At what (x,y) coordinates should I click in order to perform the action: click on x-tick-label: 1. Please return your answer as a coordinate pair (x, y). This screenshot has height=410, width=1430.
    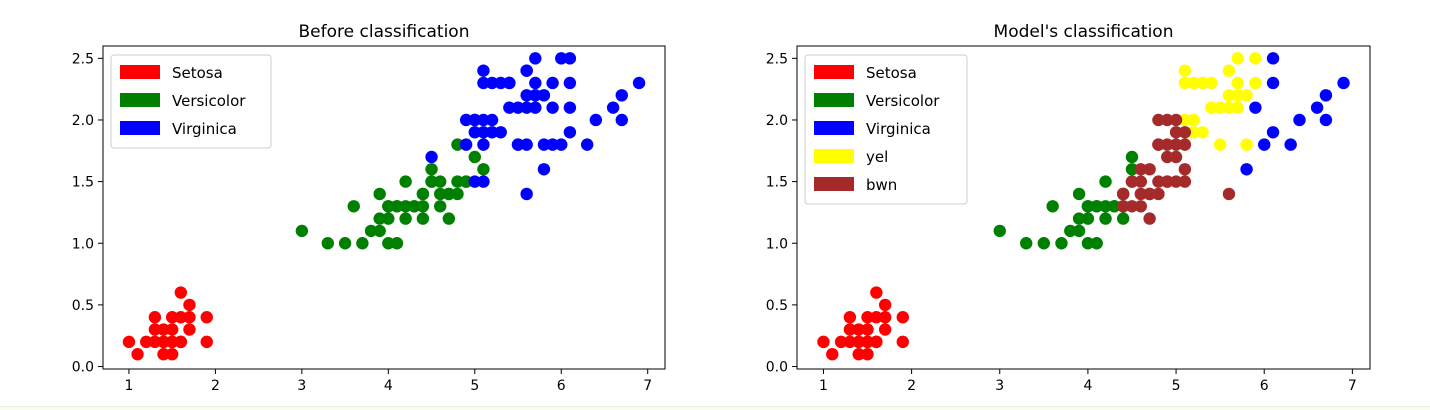
    Looking at the image, I should click on (128, 386).